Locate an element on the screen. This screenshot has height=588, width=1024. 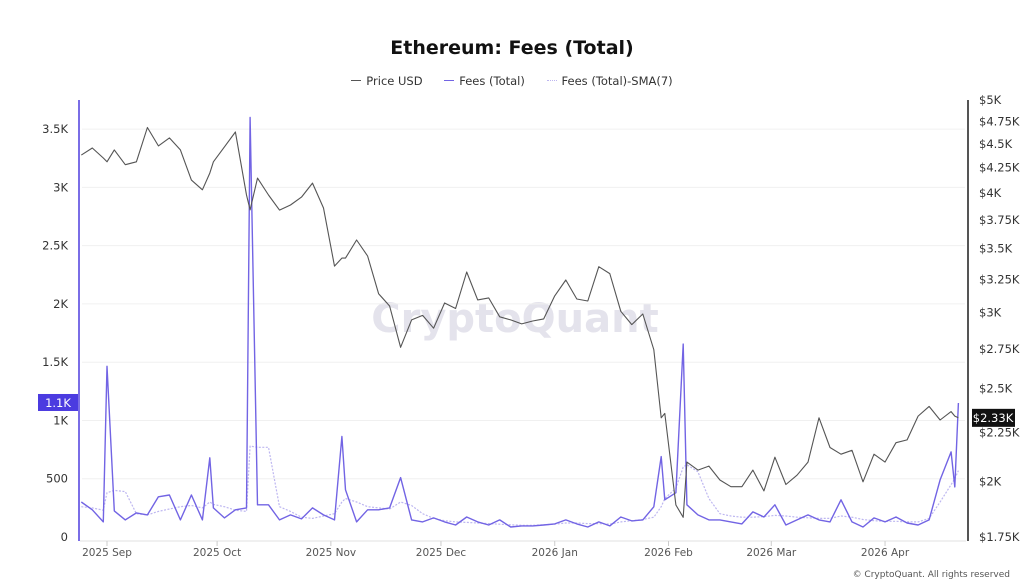
y-left-tick-label: 2.5K is located at coordinates (55, 246).